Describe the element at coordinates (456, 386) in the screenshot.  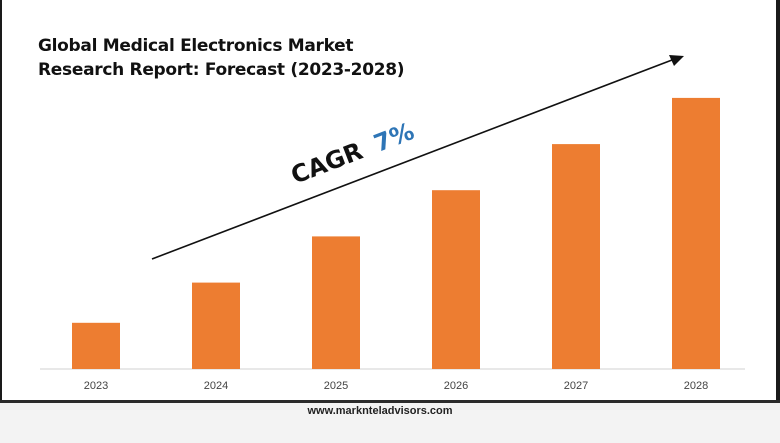
I see `x-tick-label-2026: 2026` at that location.